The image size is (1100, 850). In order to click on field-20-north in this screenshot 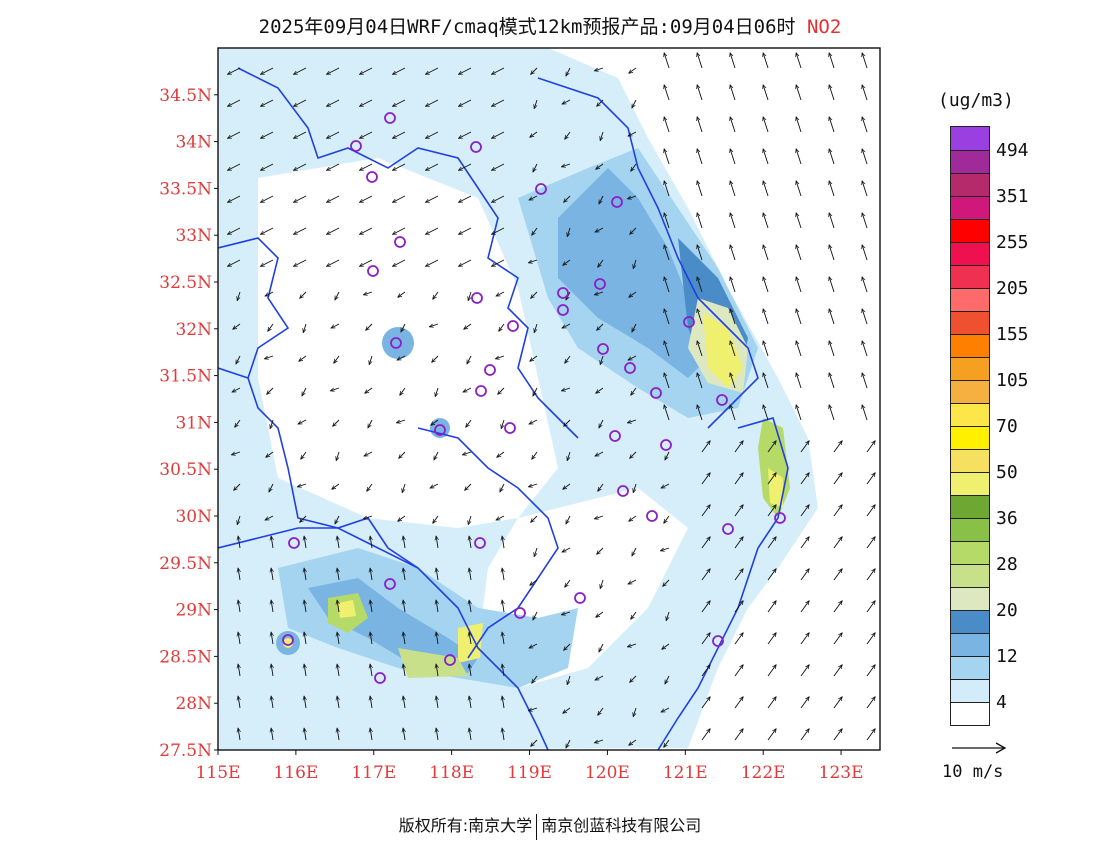, I will do `click(638, 273)`.